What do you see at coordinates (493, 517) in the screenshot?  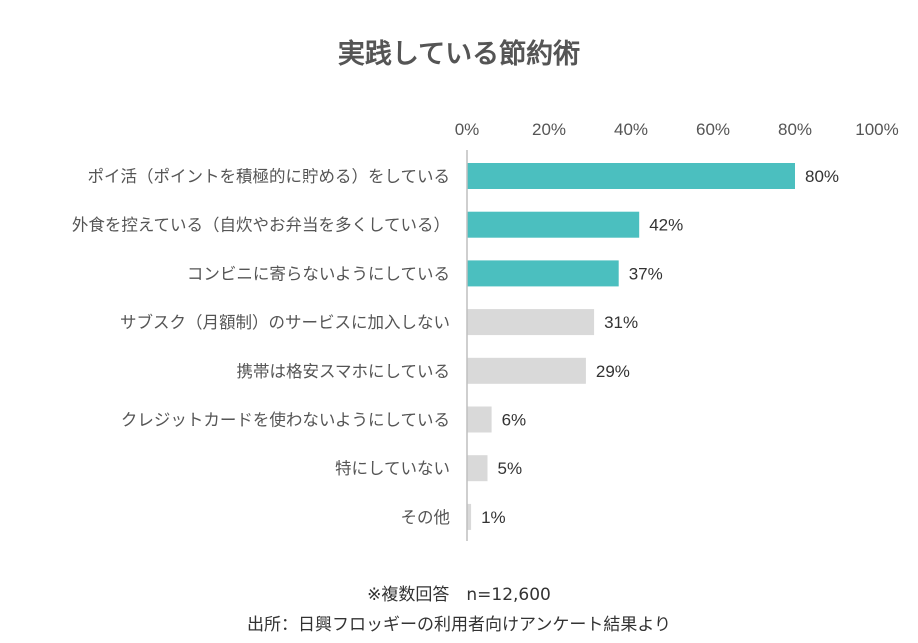 I see `data-label: 1%` at bounding box center [493, 517].